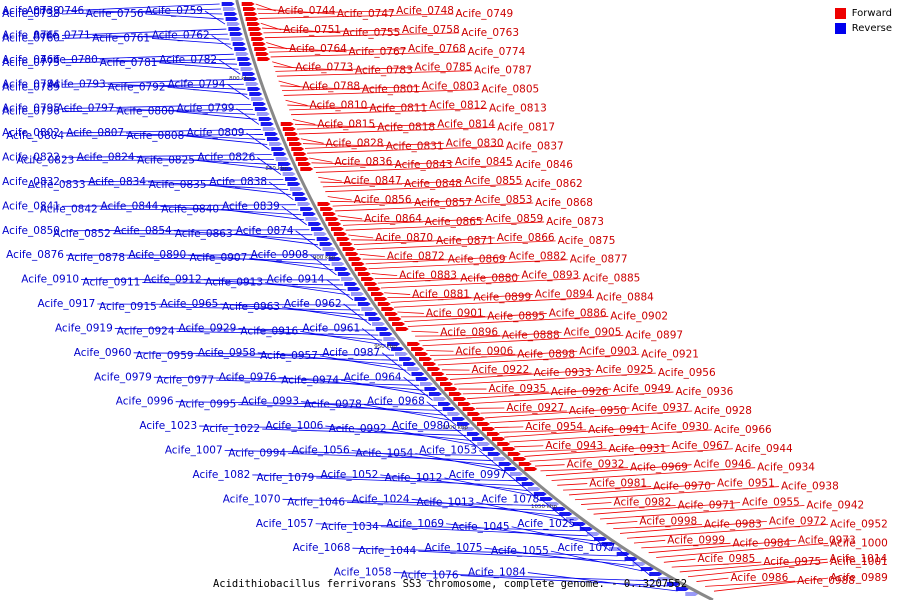 The width and height of the screenshot is (900, 604). Describe the element at coordinates (496, 52) in the screenshot. I see `forward-gene-label: Acife_0774` at that location.